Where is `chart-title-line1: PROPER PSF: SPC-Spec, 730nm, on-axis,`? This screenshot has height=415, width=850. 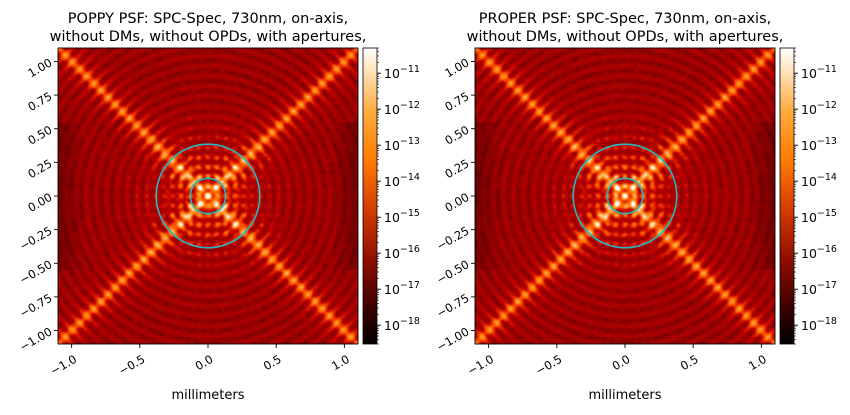 chart-title-line1: PROPER PSF: SPC-Spec, 730nm, on-axis, is located at coordinates (625, 19).